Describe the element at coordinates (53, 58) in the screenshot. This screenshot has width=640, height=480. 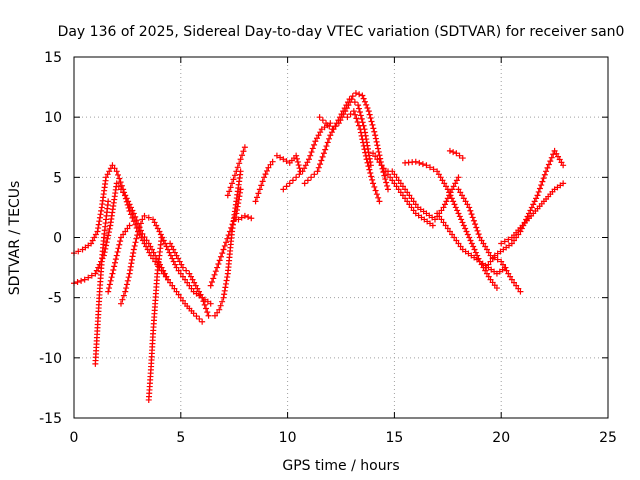
I see `y-tick-label: 15` at that location.